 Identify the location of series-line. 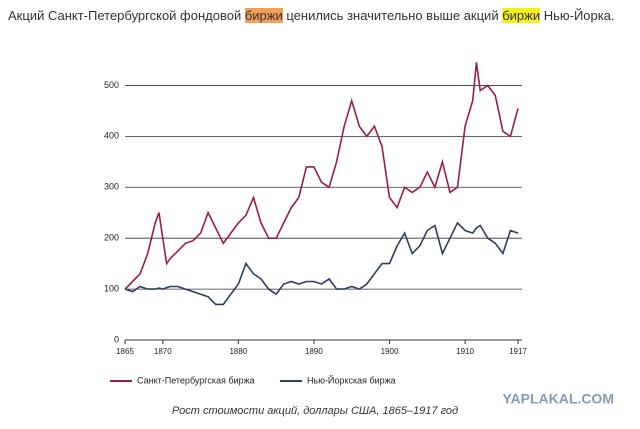
(321, 263).